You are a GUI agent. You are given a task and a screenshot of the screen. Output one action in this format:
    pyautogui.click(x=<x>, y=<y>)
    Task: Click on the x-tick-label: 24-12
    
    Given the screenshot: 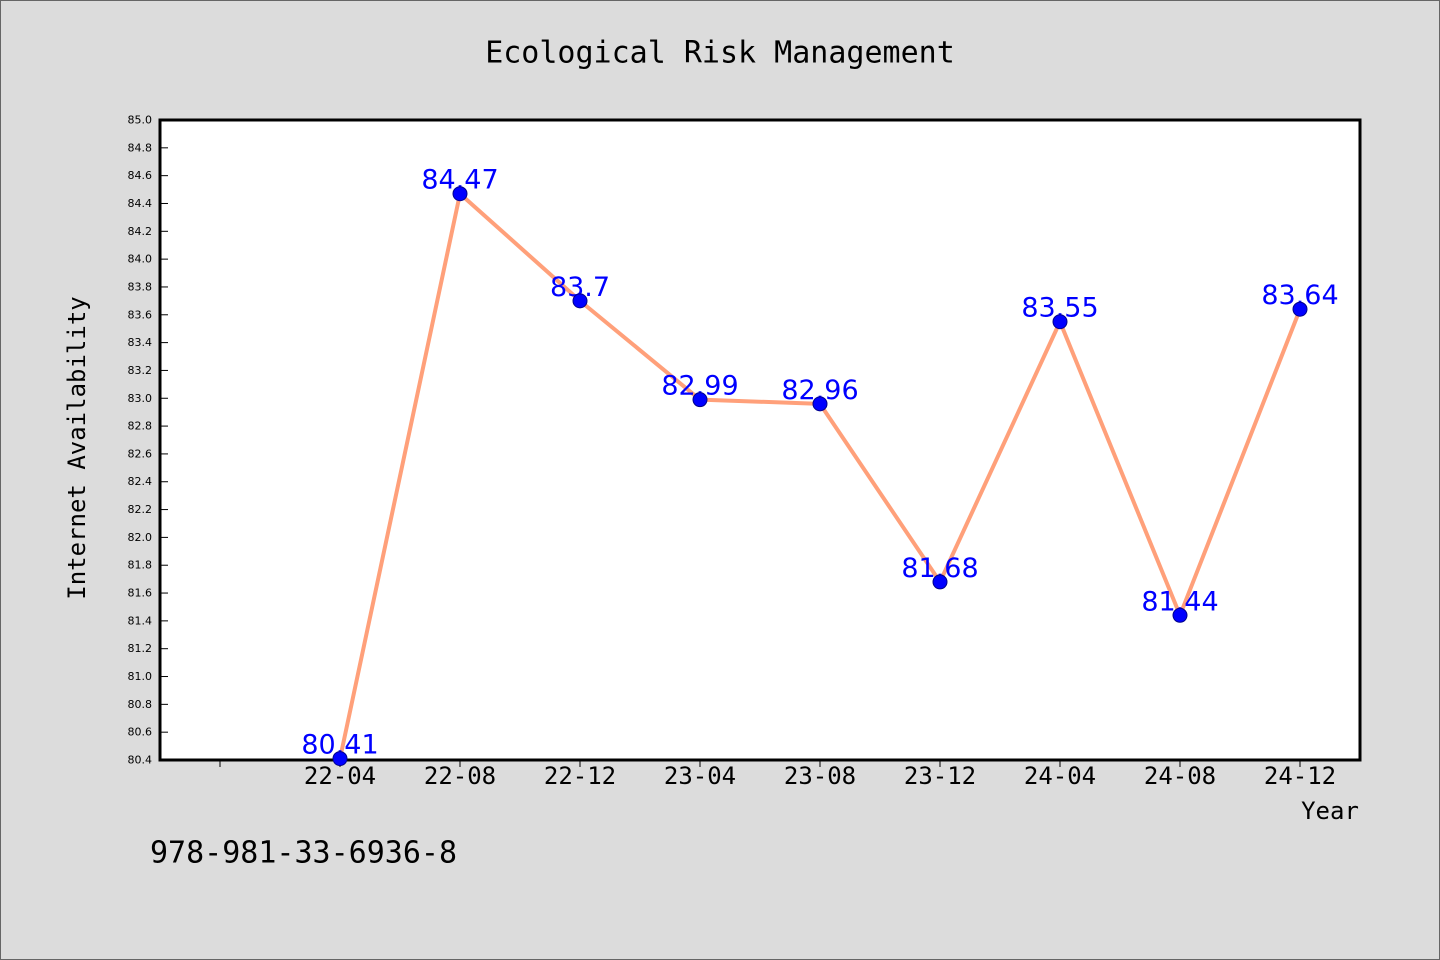 What is the action you would take?
    pyautogui.click(x=1300, y=776)
    